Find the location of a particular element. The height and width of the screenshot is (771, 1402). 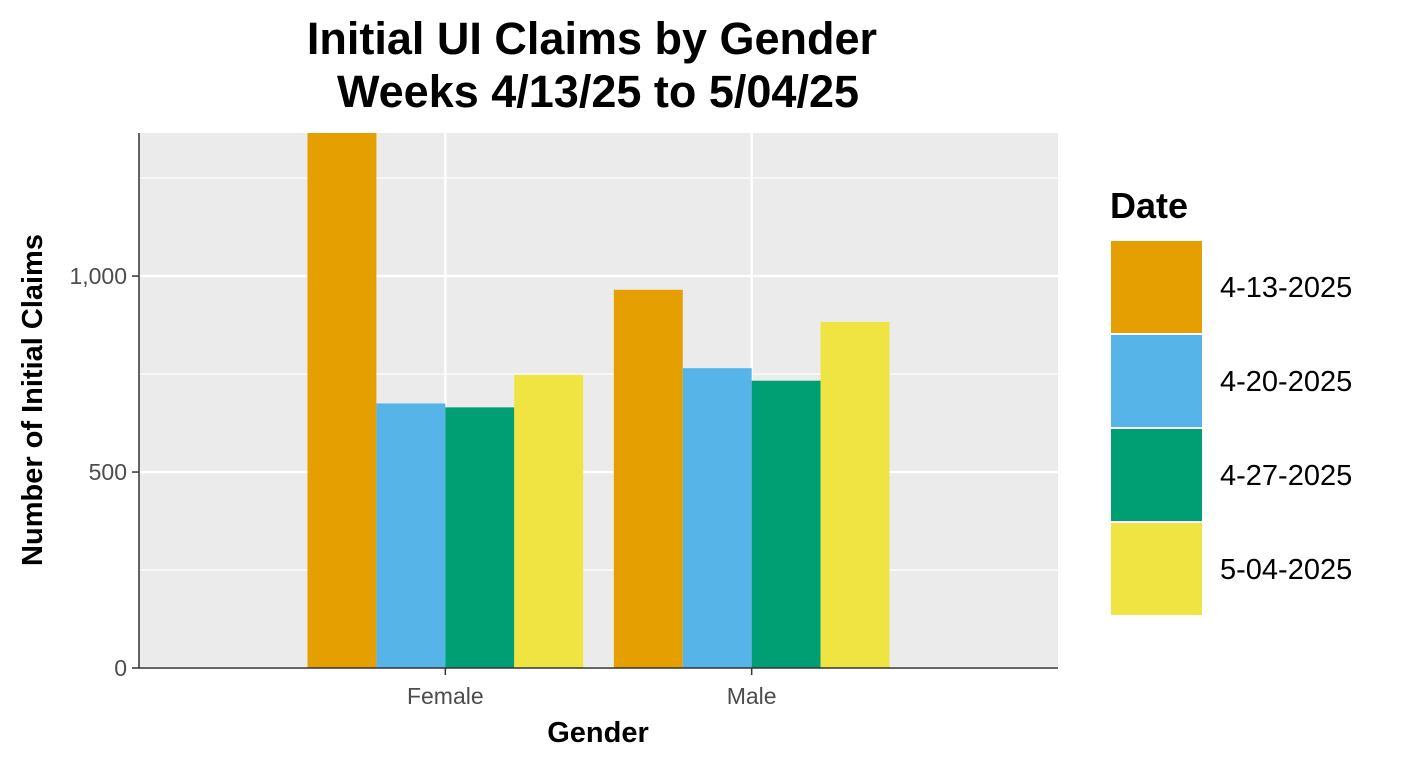

legend-key-4-20-2025 is located at coordinates (1156, 381).